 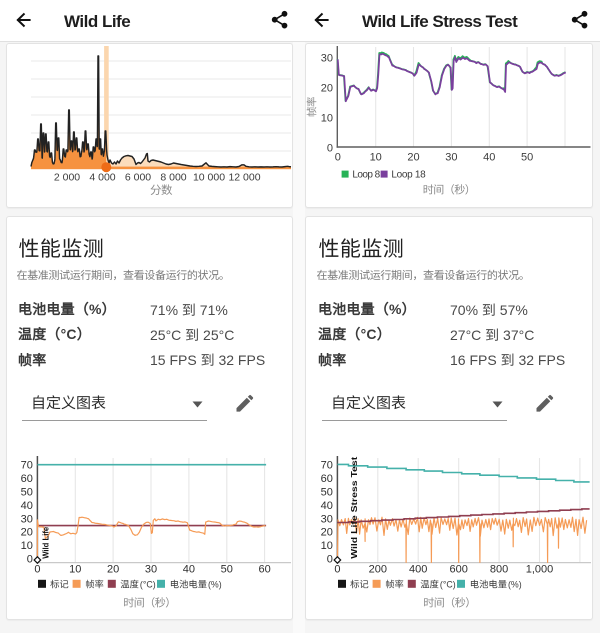 What do you see at coordinates (540, 570) in the screenshot?
I see `svg-text: 1,000` at bounding box center [540, 570].